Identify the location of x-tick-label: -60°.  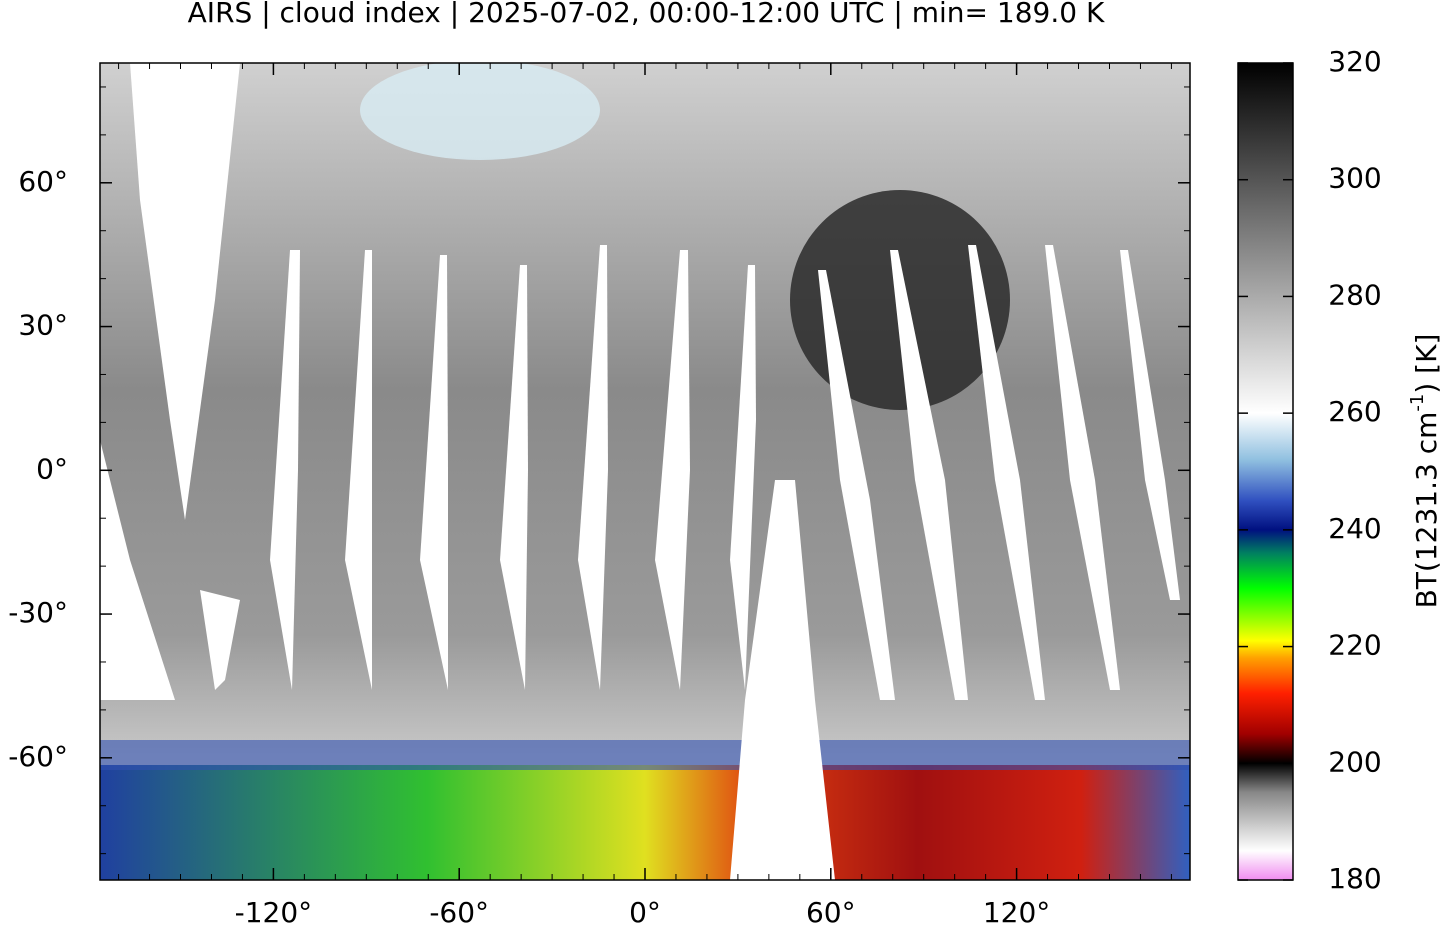
(459, 912).